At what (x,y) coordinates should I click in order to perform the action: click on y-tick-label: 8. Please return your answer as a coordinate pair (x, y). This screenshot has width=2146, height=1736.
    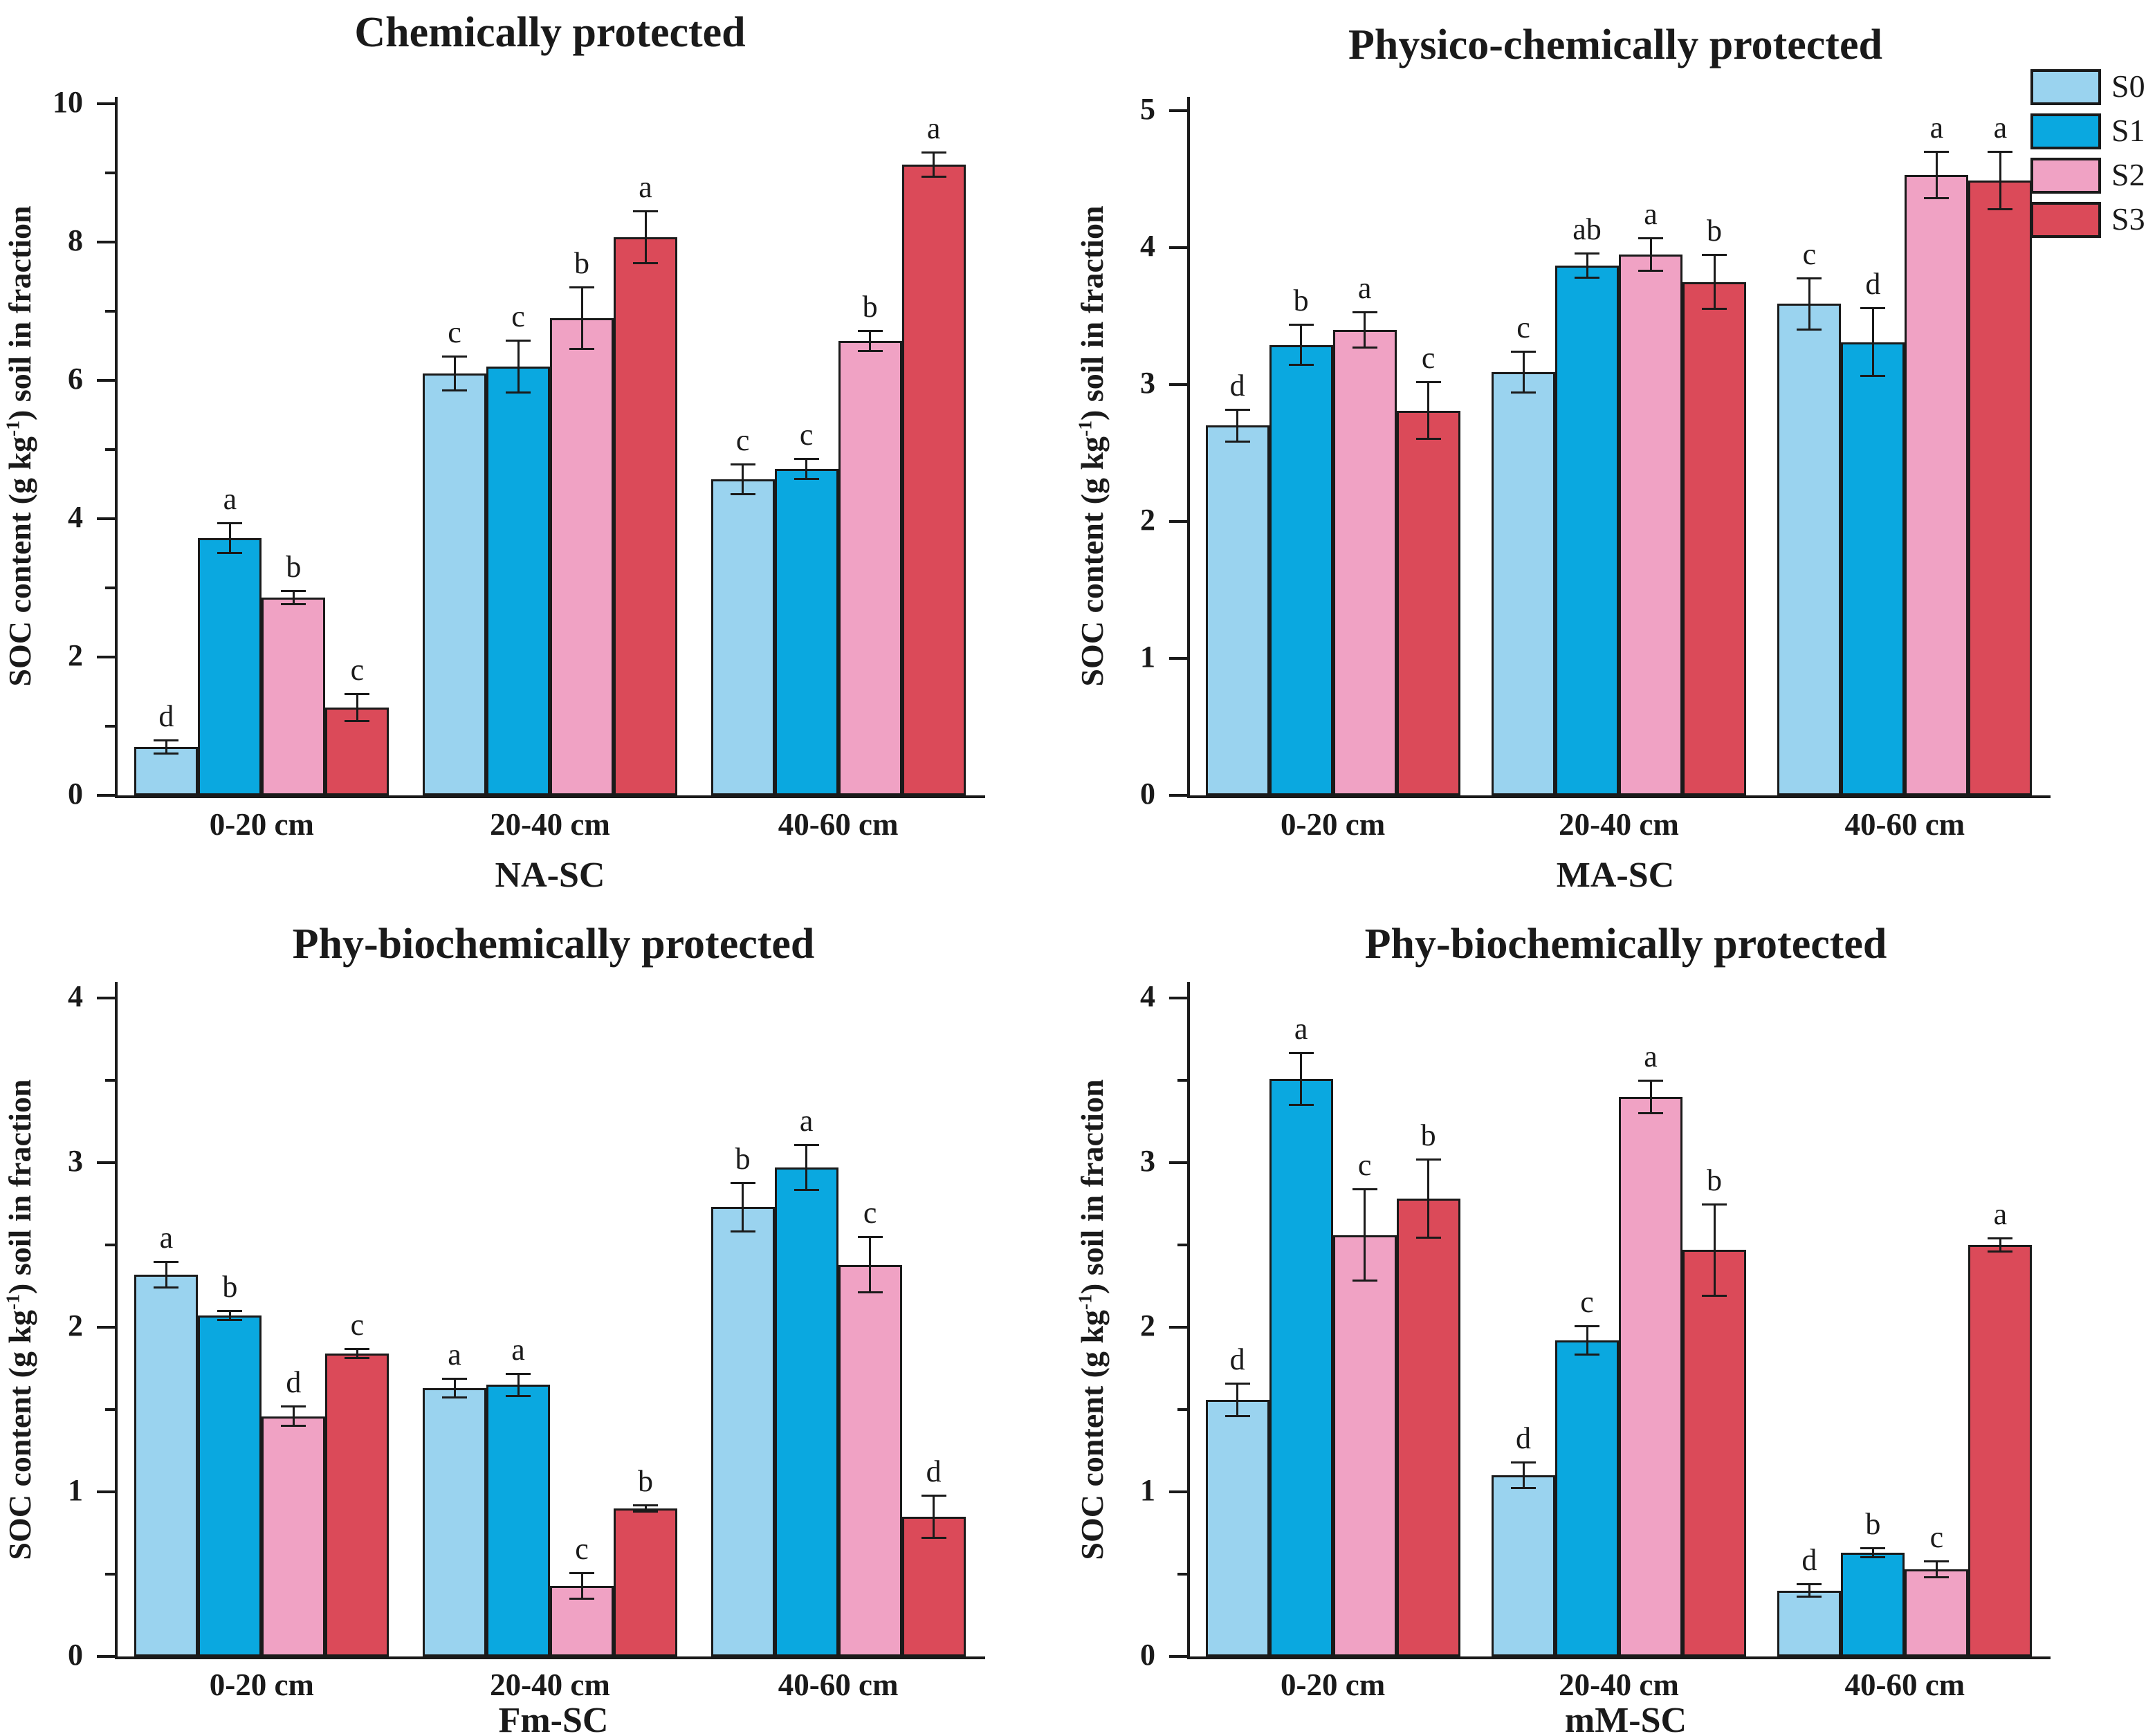
    Looking at the image, I should click on (75, 240).